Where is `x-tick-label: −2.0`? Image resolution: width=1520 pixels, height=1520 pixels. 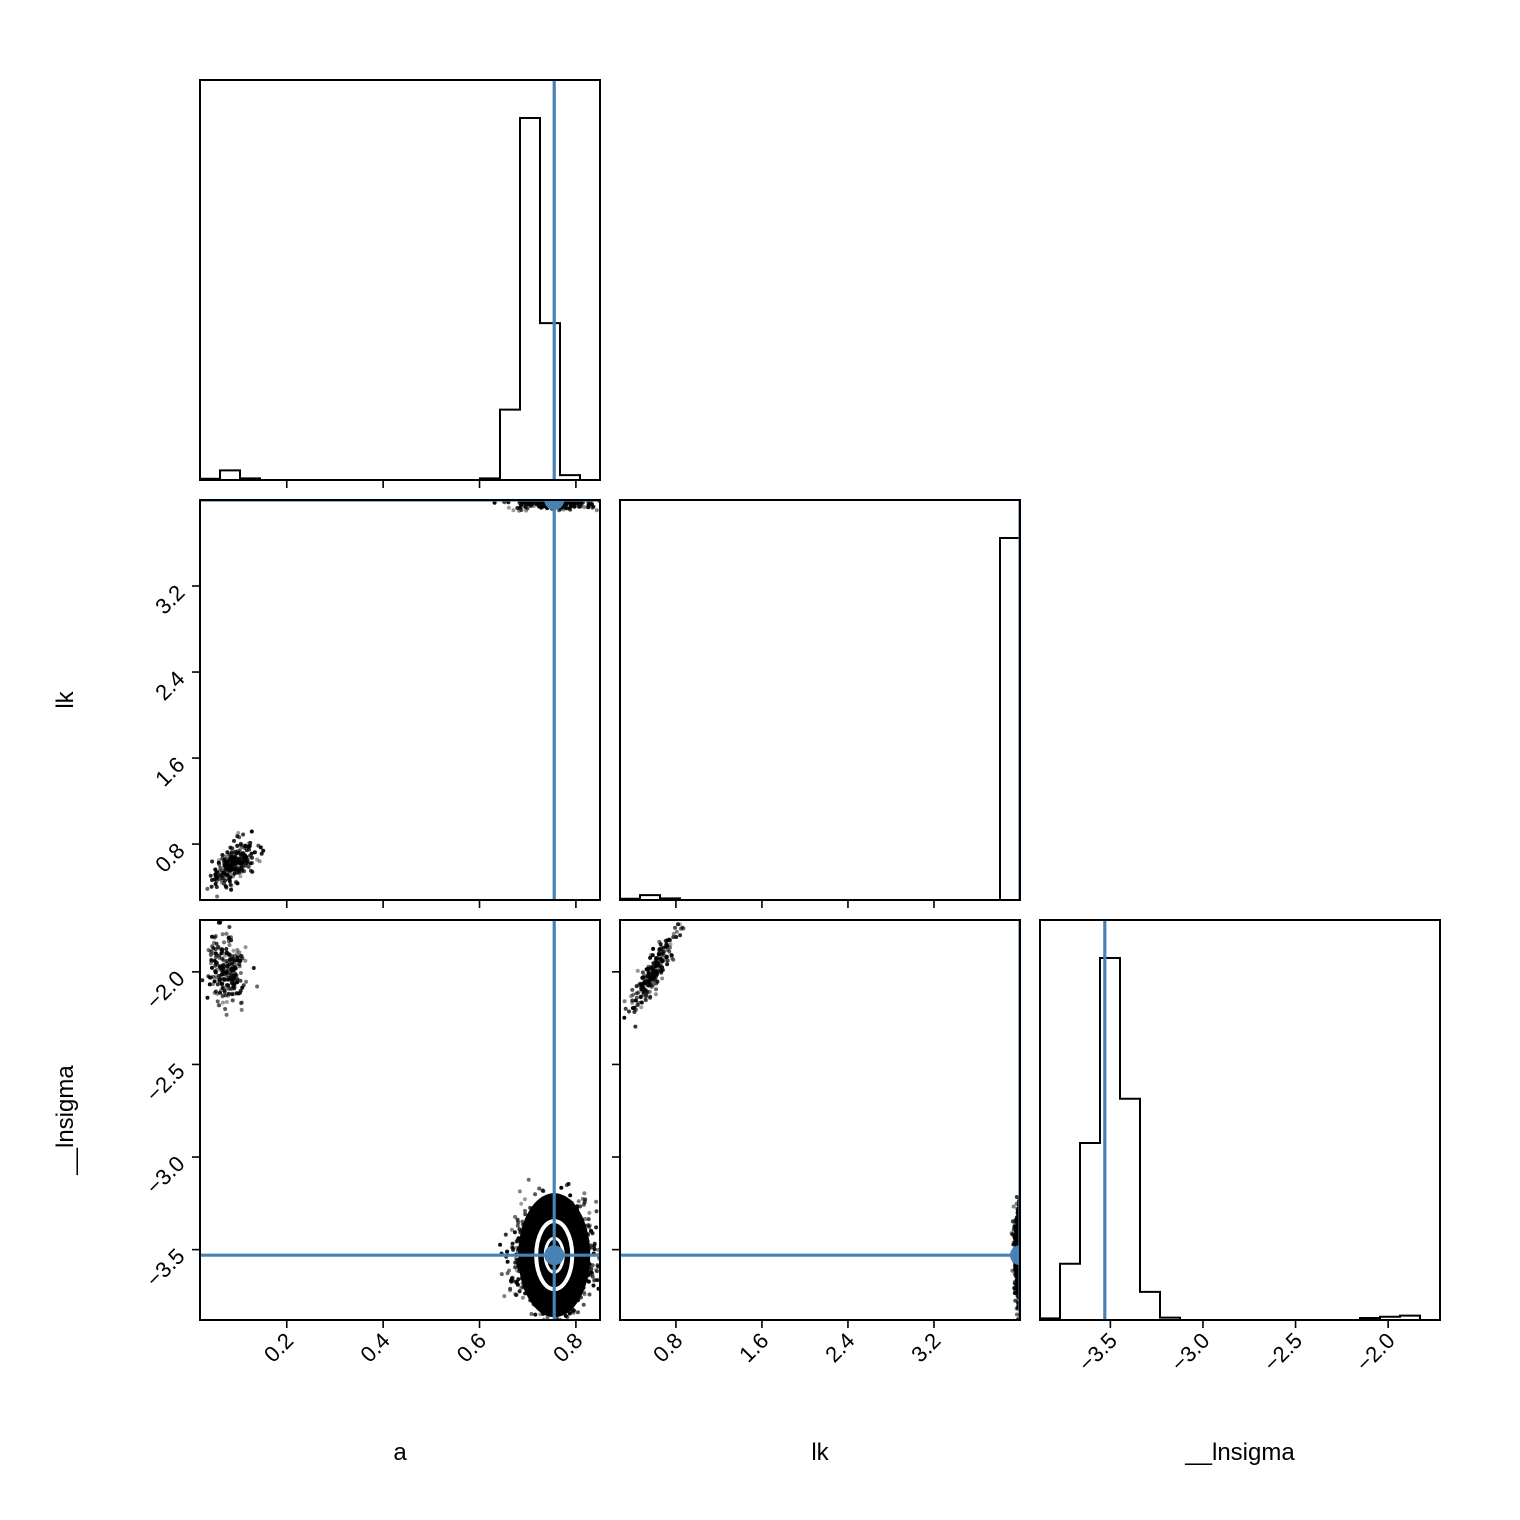
x-tick-label: −2.0 is located at coordinates (1375, 1352).